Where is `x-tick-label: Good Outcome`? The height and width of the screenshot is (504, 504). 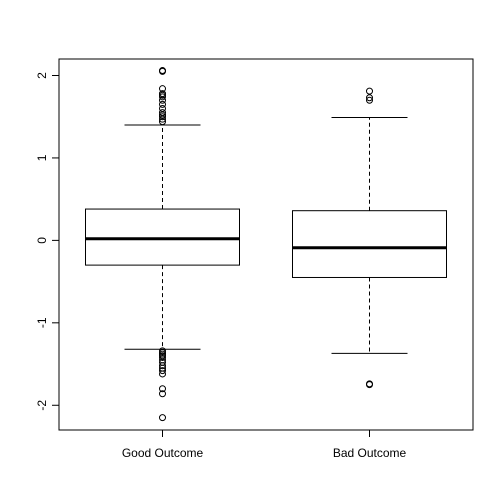 x-tick-label: Good Outcome is located at coordinates (163, 453).